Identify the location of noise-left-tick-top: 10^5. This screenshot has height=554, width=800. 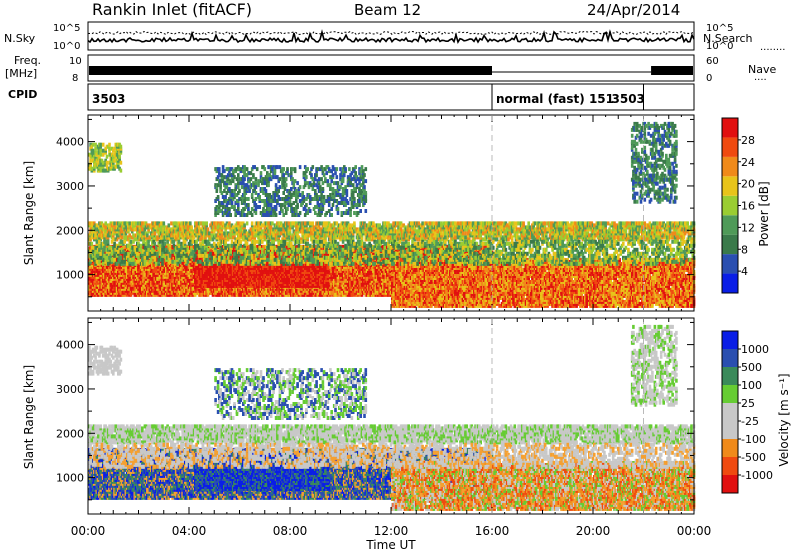
(66, 28).